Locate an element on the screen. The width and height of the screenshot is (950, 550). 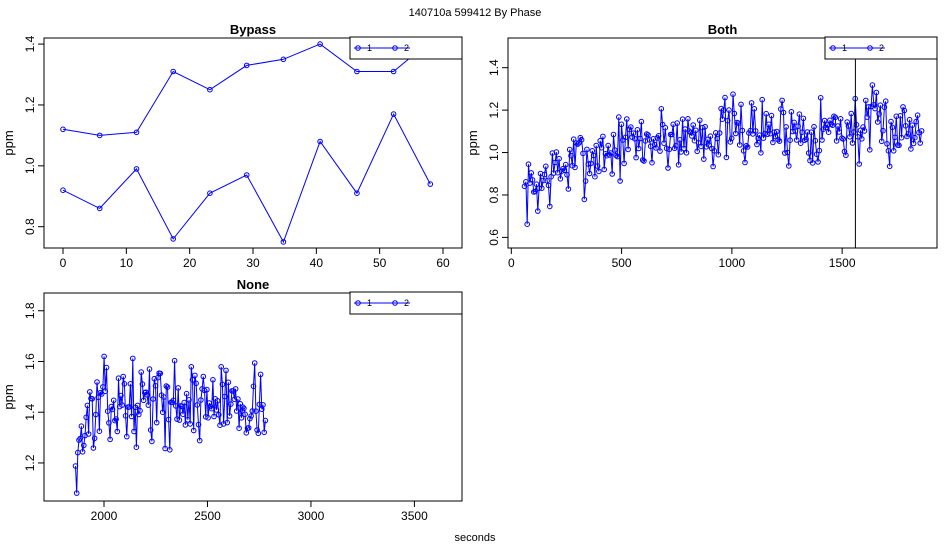
legend-marker is located at coordinates (395, 48).